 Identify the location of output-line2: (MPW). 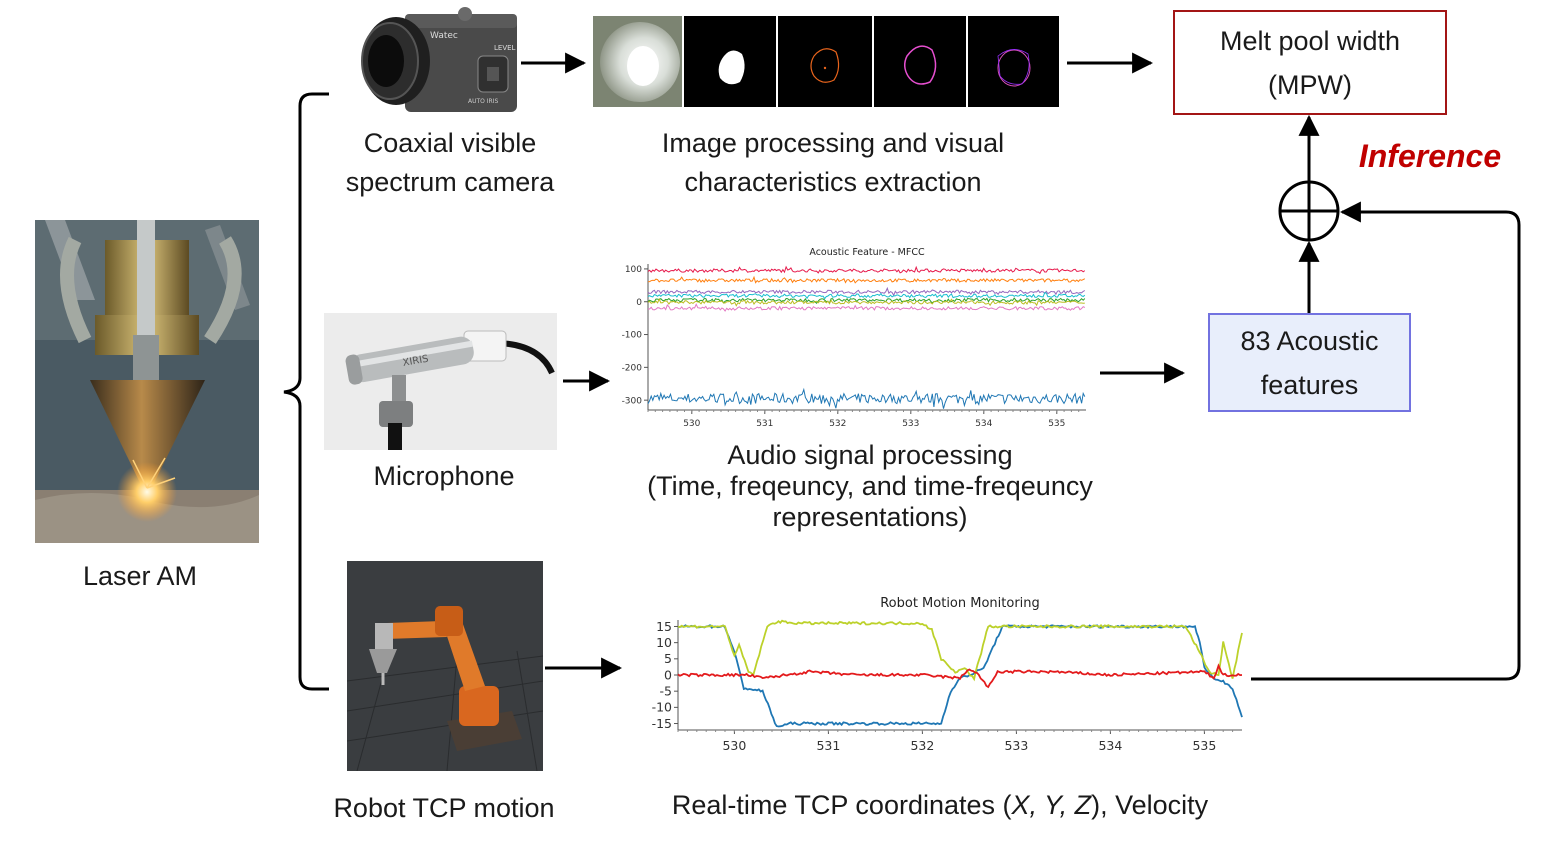
(1310, 85).